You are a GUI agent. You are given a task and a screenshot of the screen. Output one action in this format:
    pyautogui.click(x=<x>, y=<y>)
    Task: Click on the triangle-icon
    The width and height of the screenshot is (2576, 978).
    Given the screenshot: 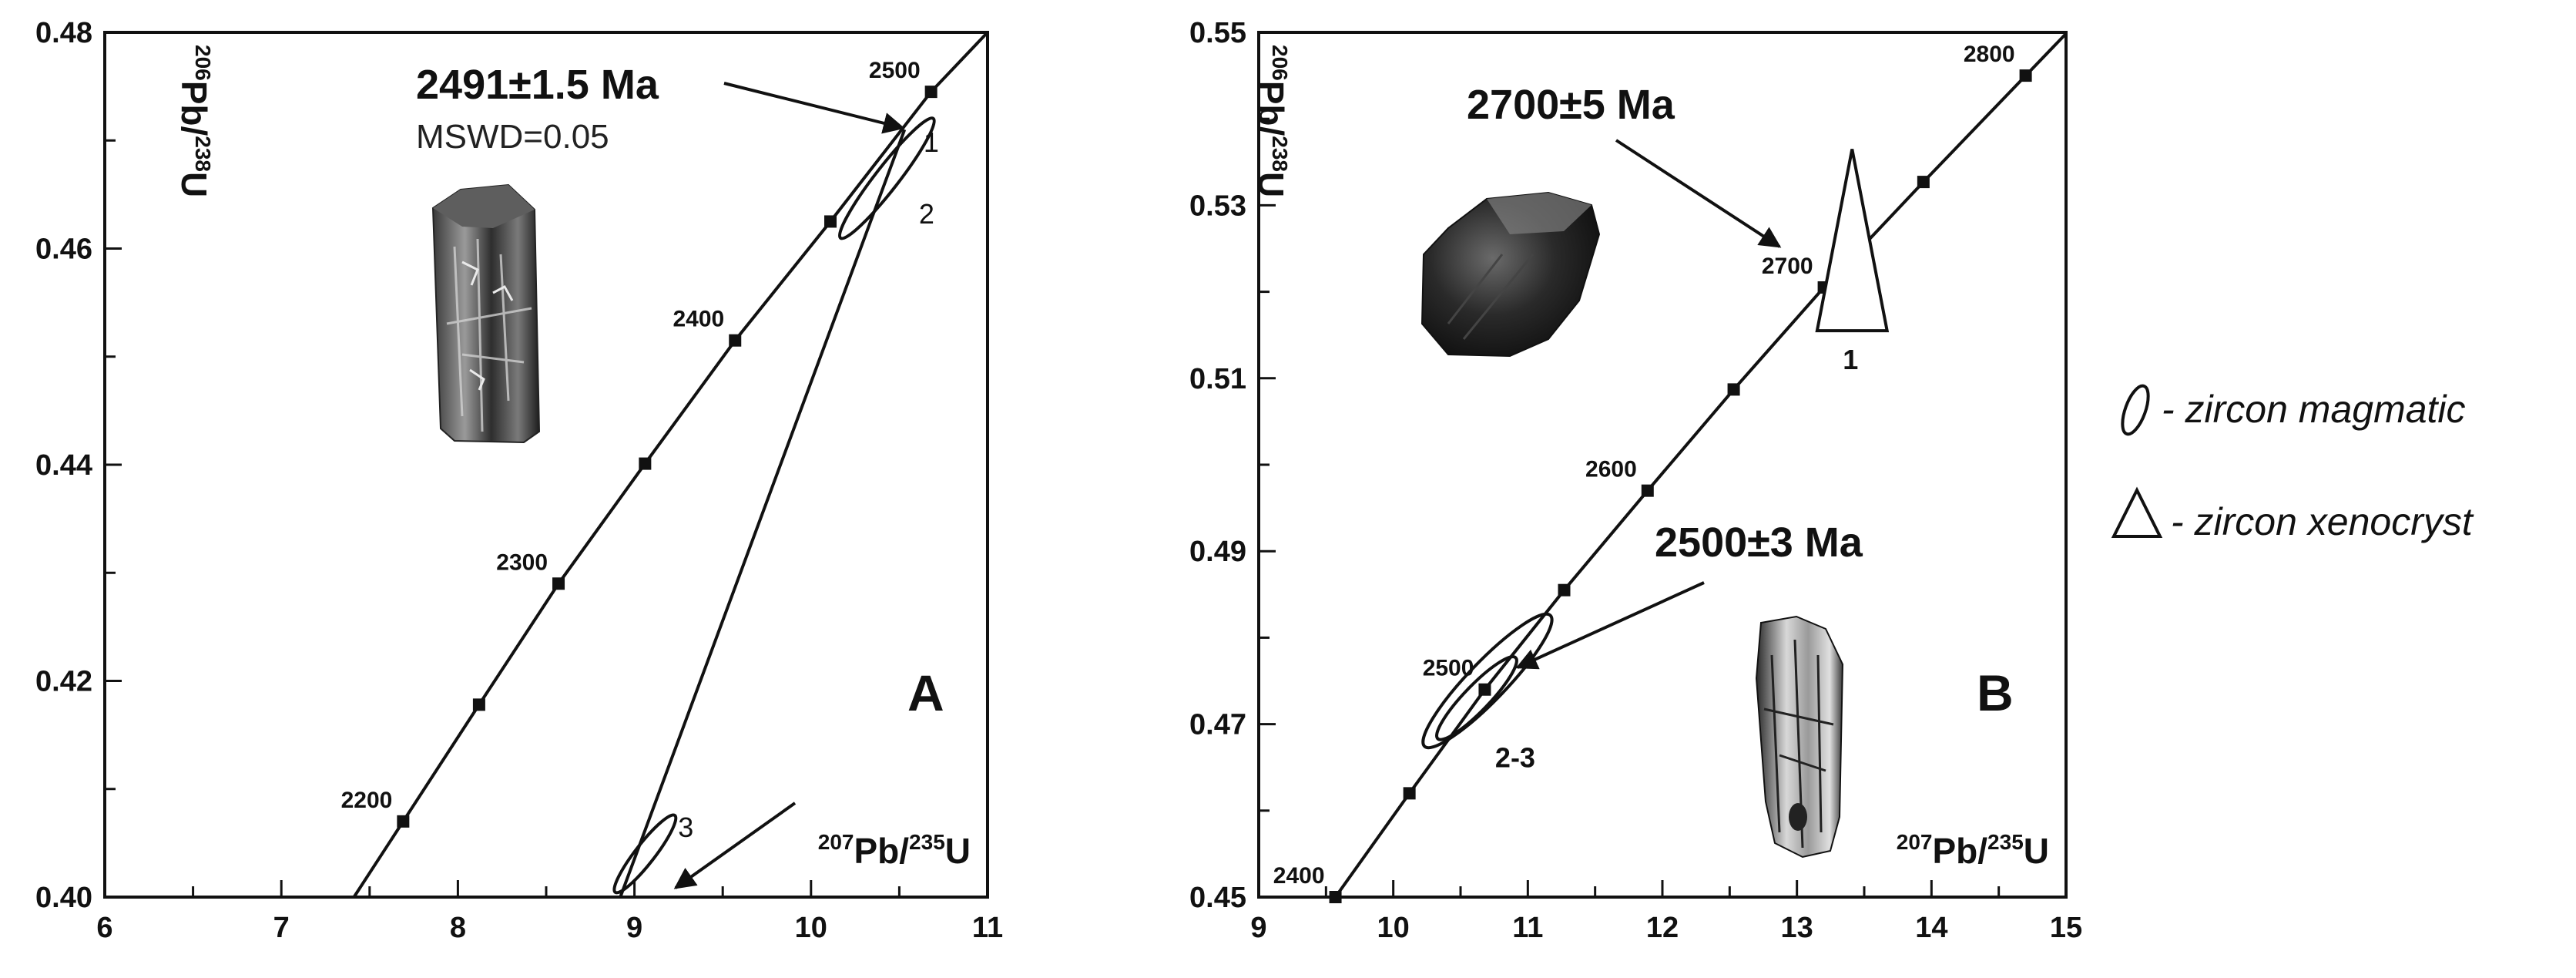 What is the action you would take?
    pyautogui.click(x=2137, y=512)
    